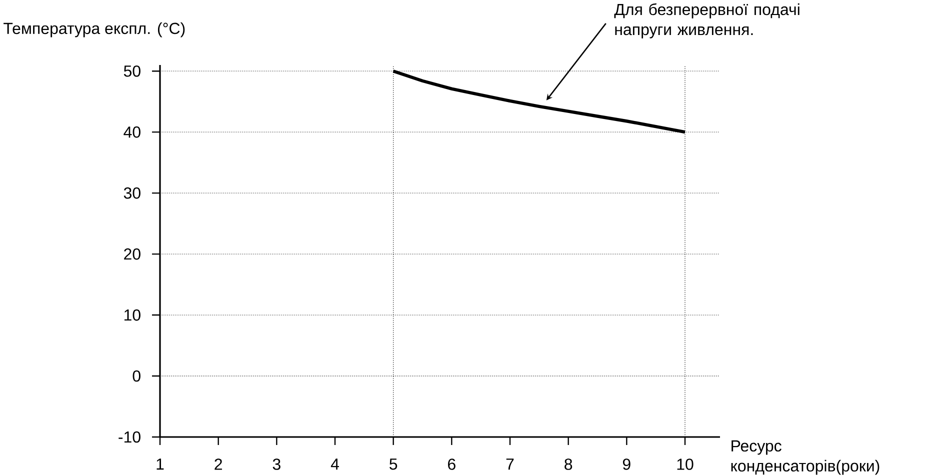 This screenshot has width=940, height=476. What do you see at coordinates (626, 464) in the screenshot?
I see `x-tick-label: 9` at bounding box center [626, 464].